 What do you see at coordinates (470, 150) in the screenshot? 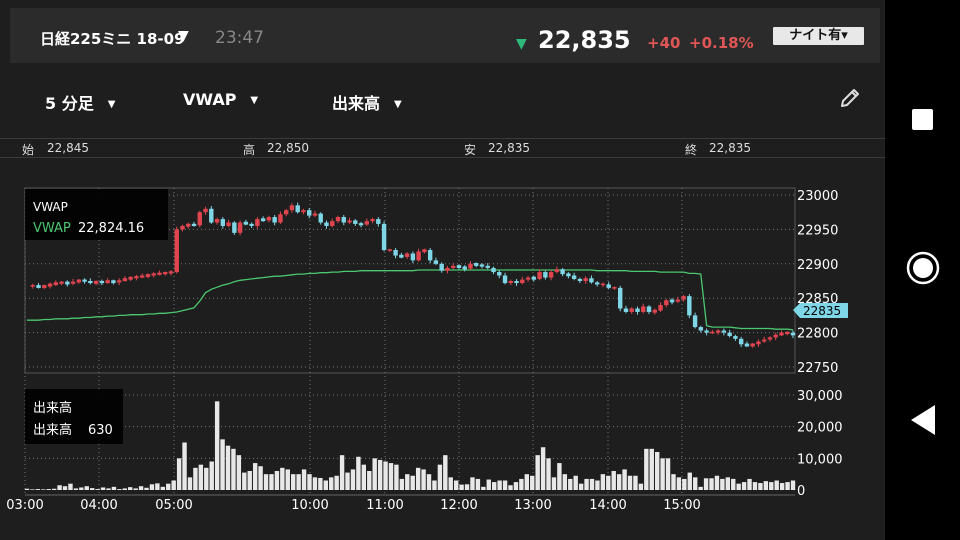
I see `low-label: 安` at bounding box center [470, 150].